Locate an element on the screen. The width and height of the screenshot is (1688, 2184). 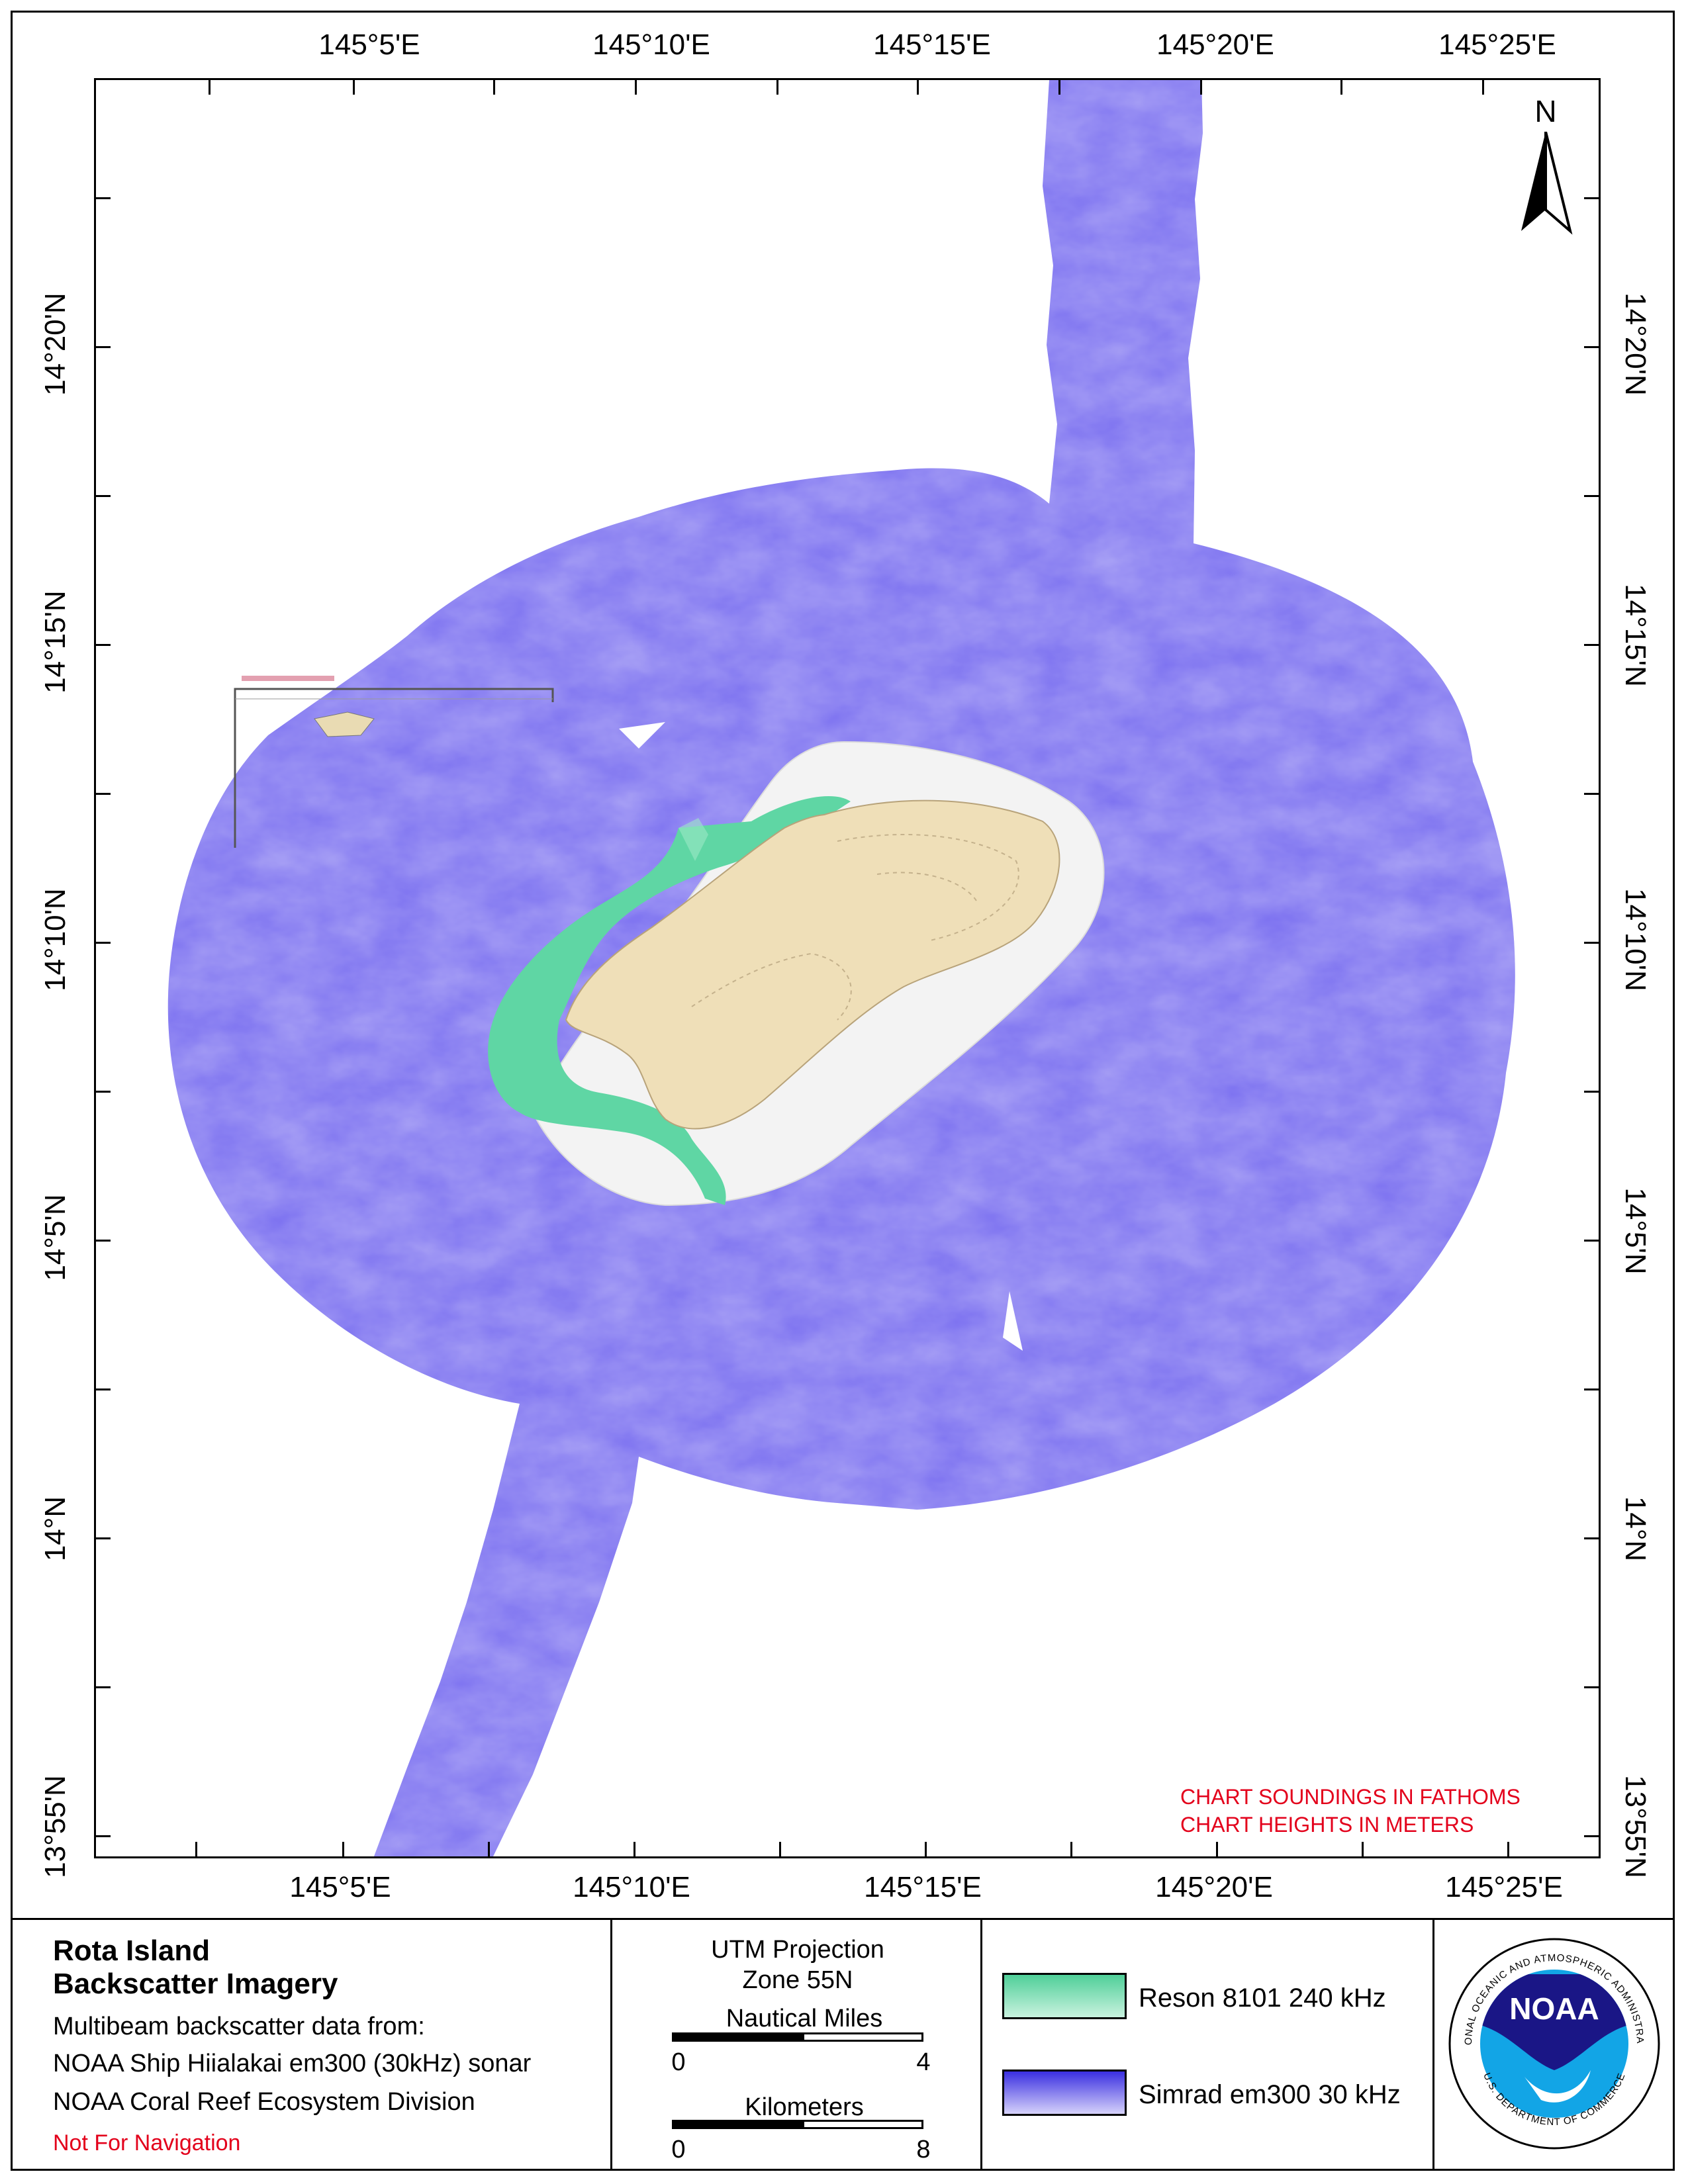
island-contours is located at coordinates (855, 927).